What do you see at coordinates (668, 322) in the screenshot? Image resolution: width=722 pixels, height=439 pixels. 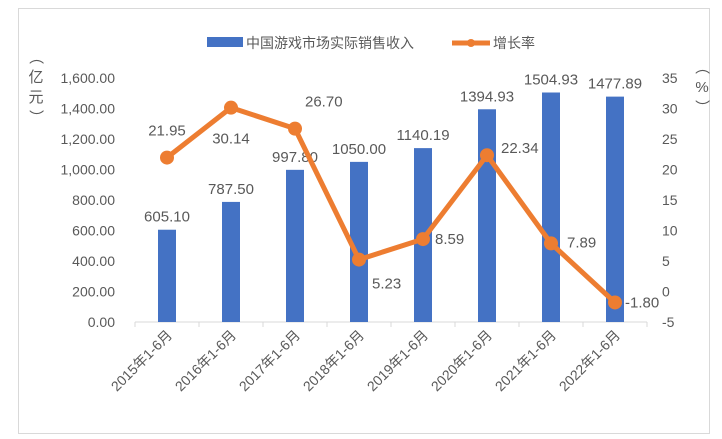 I see `right-axis-tick-label: -5` at bounding box center [668, 322].